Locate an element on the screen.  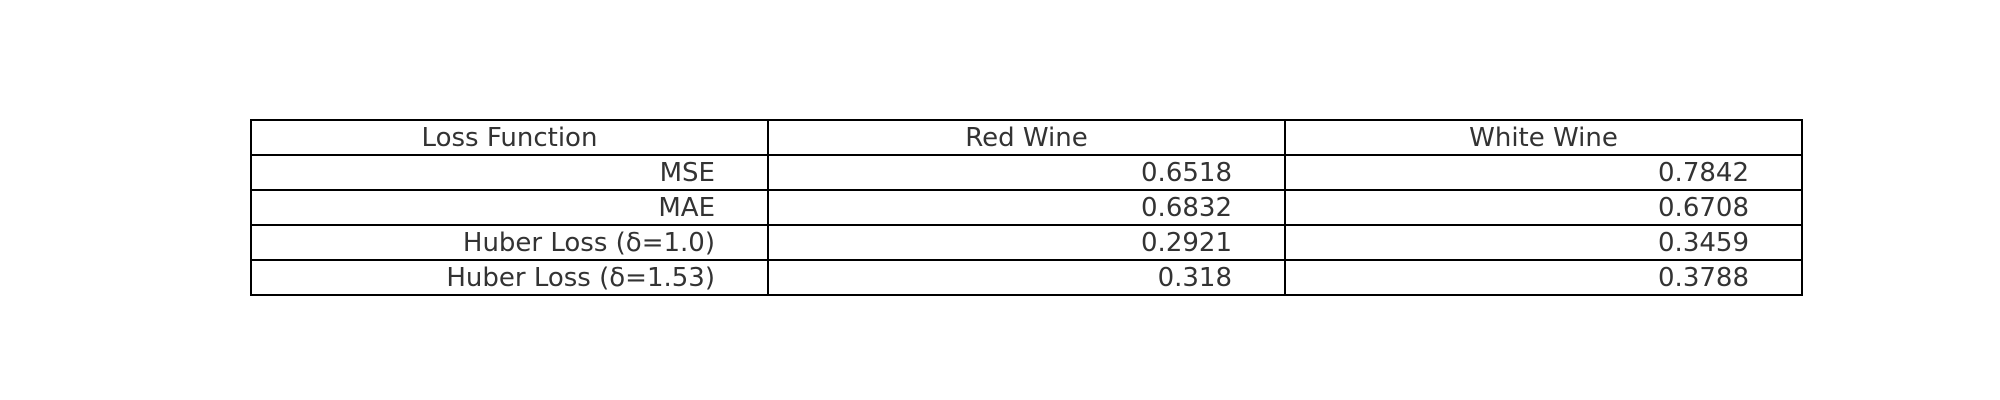
white-wine-value-cell: 0.7842 is located at coordinates (1543, 172).